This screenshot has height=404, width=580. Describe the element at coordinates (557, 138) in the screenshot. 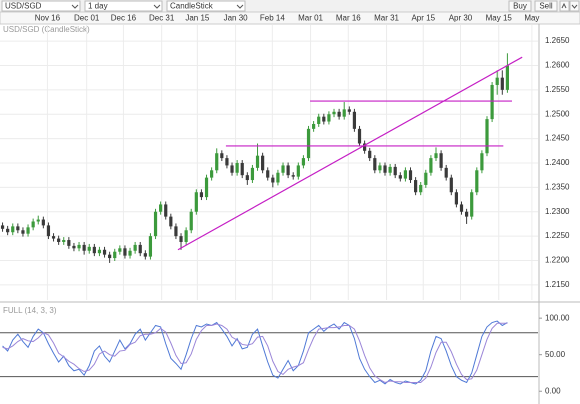

I see `y-tick-label: 1.2450` at that location.